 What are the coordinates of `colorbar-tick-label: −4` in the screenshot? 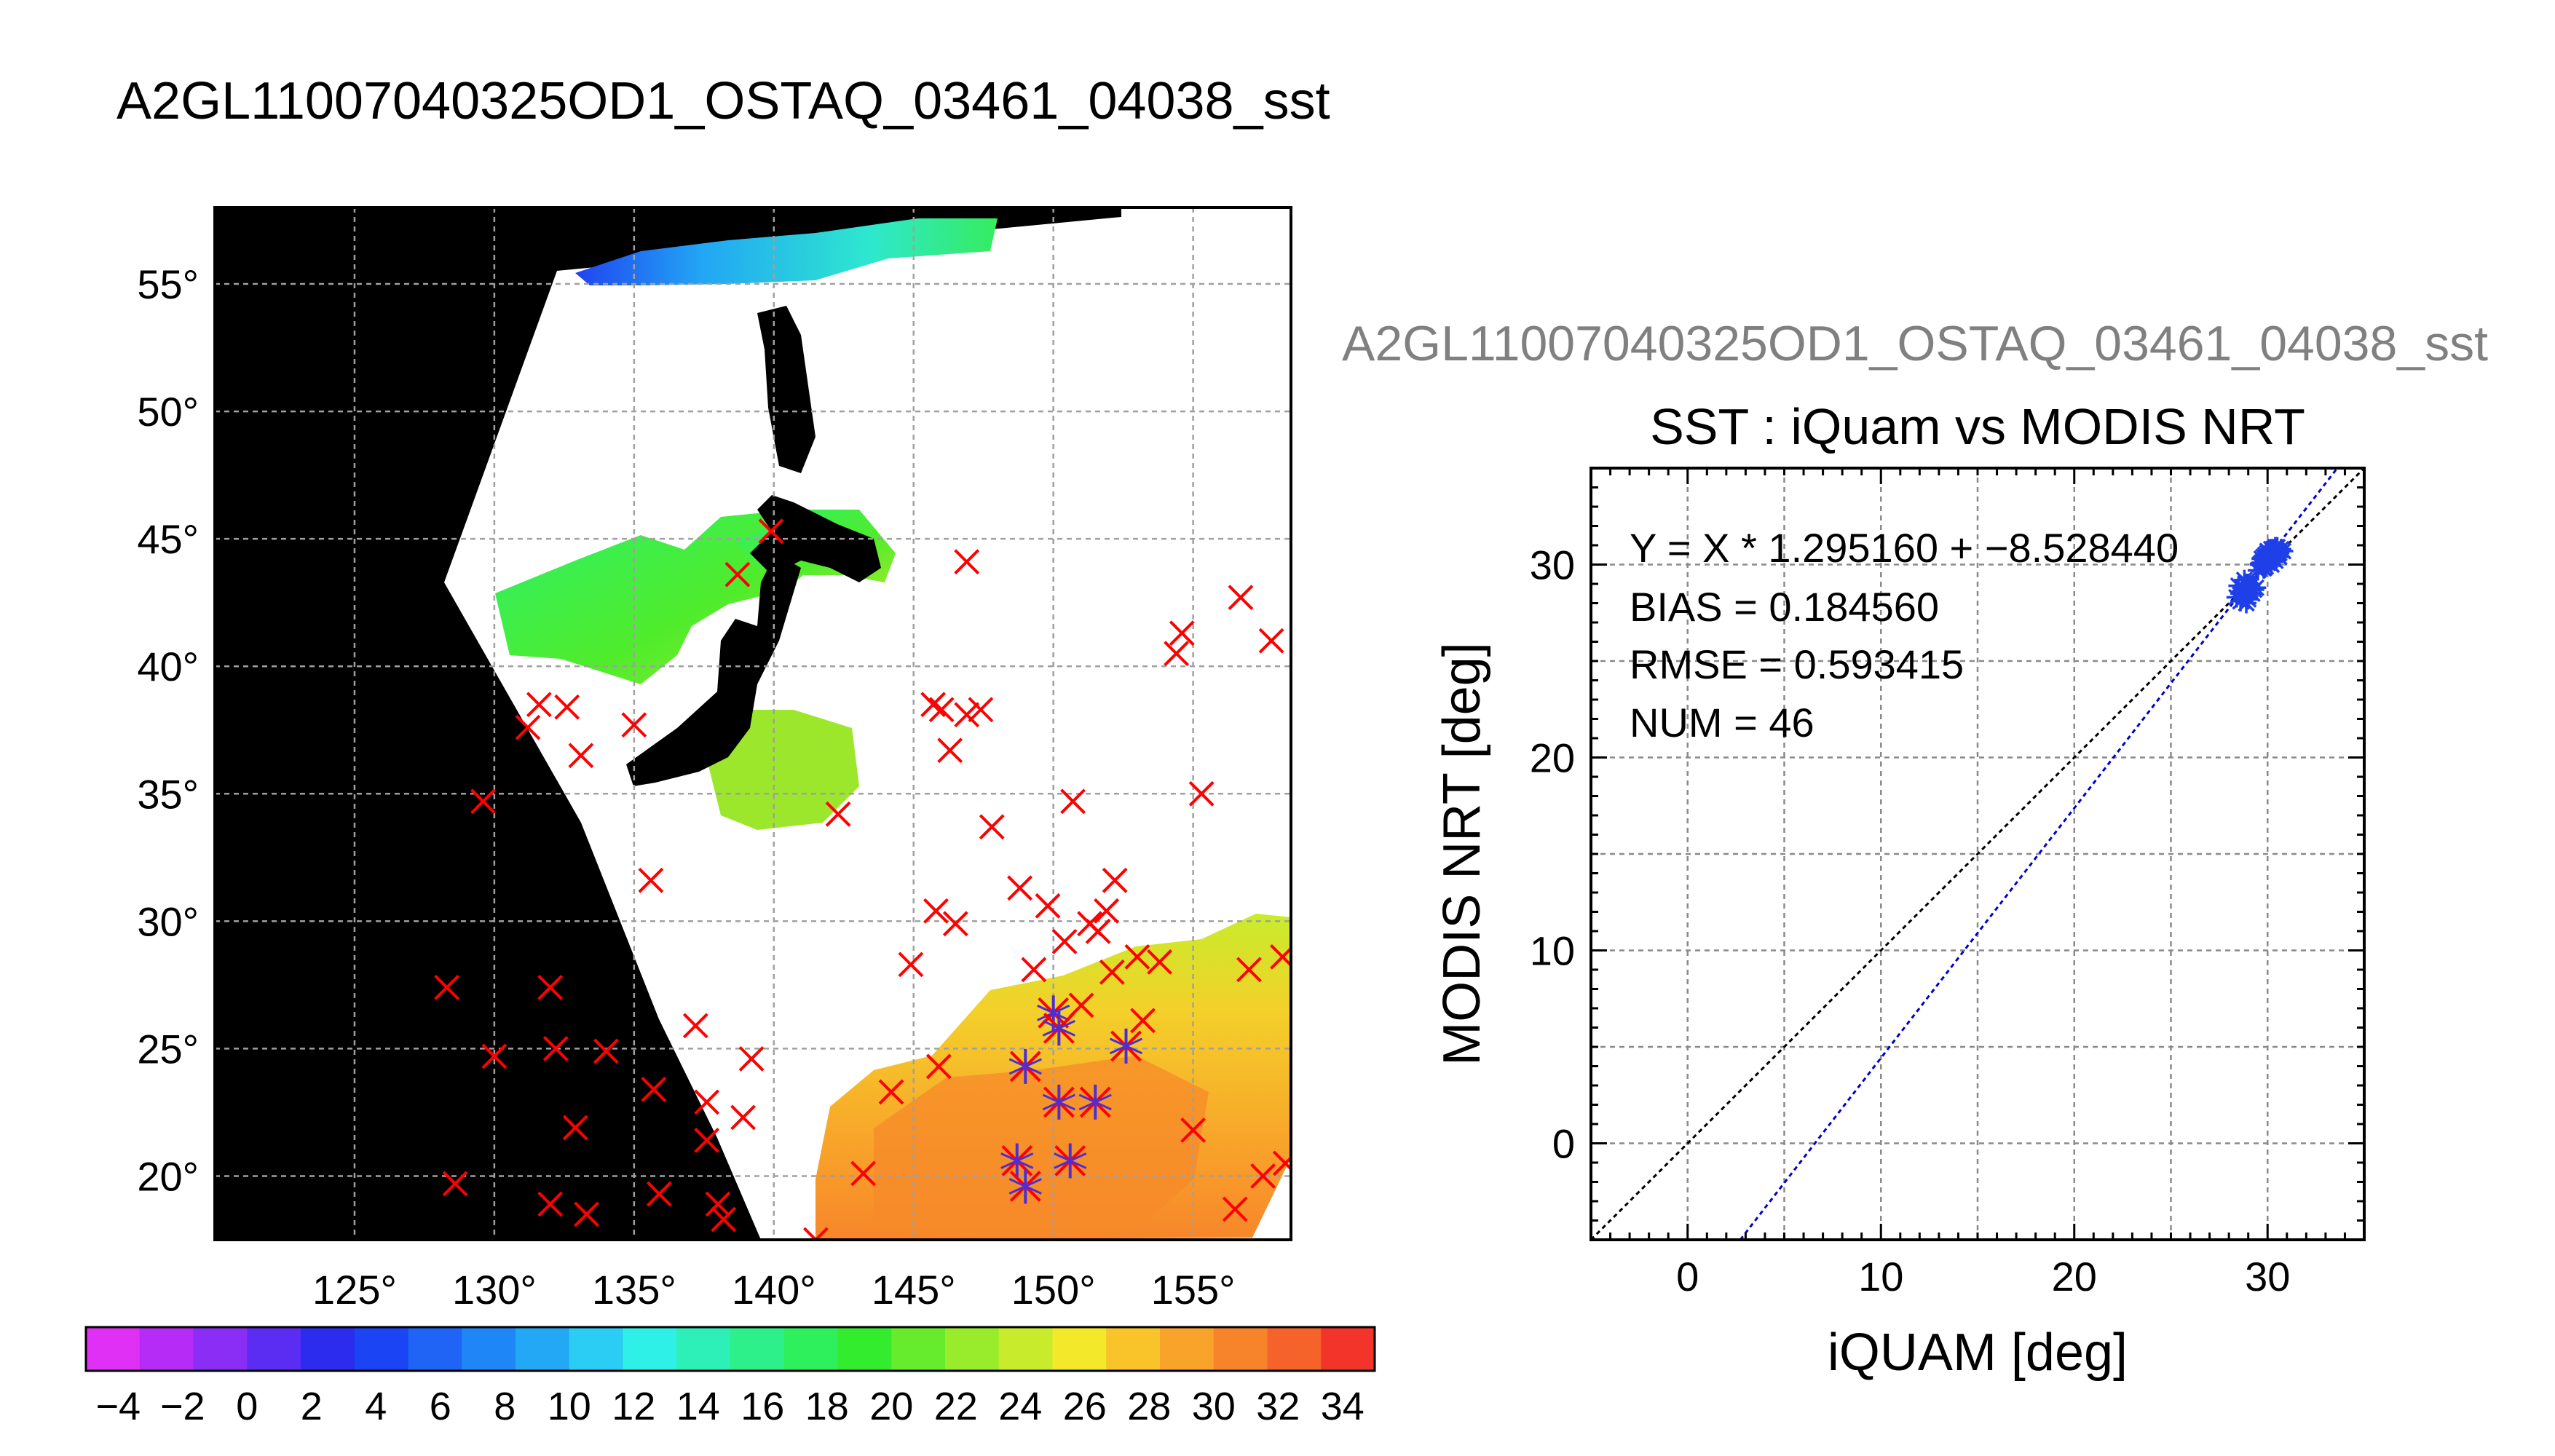 It's located at (118, 1406).